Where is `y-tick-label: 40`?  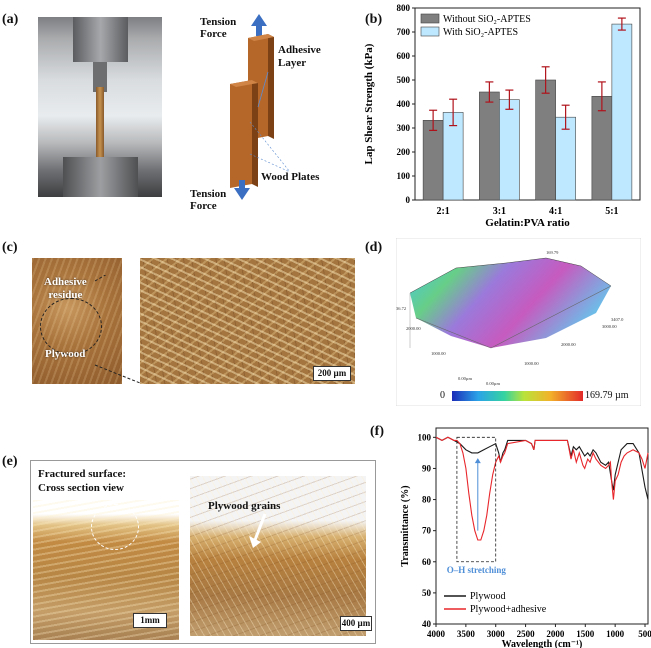 y-tick-label: 40 is located at coordinates (427, 624).